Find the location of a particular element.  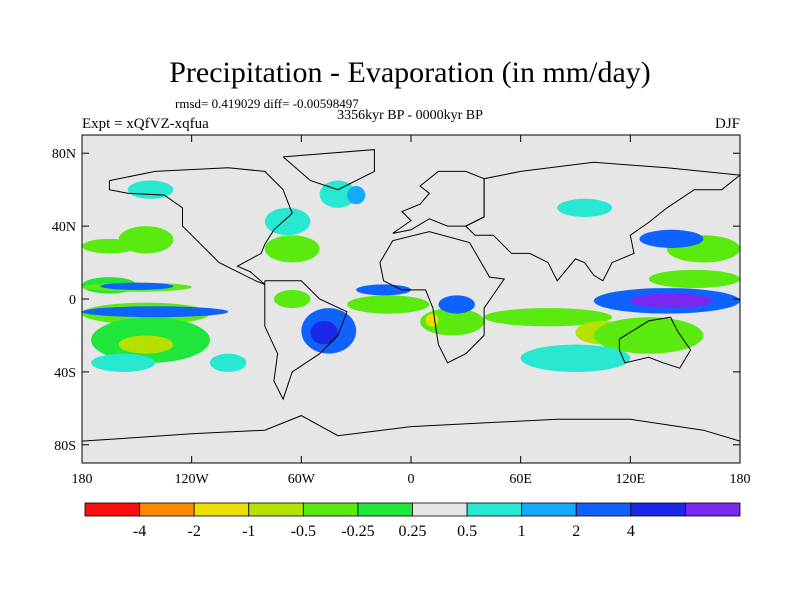

x-tick-label: 120E is located at coordinates (631, 479).